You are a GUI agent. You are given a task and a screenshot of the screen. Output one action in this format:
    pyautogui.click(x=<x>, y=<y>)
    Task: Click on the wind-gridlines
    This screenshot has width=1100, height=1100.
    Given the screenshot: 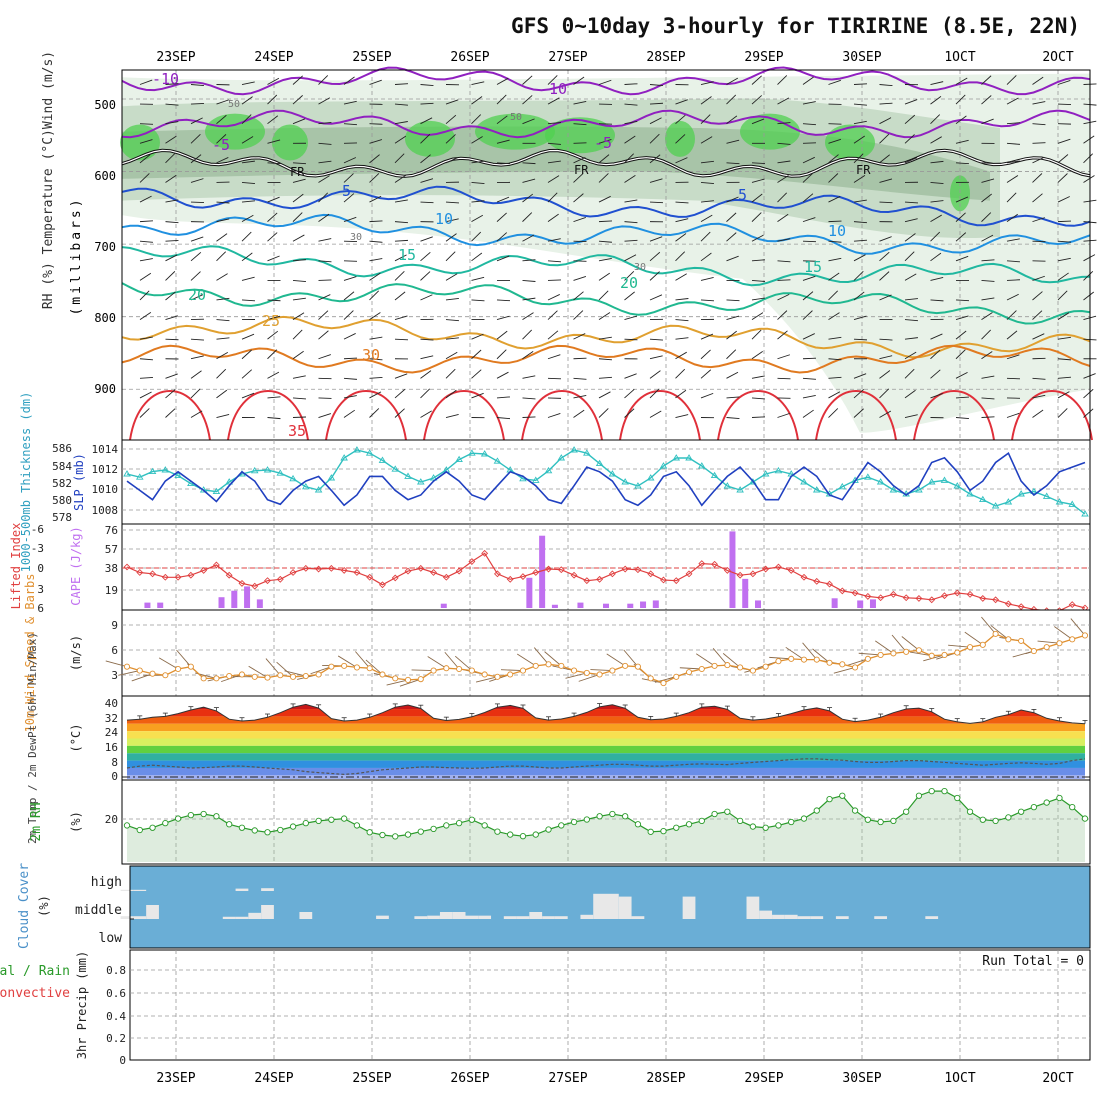 What is the action you would take?
    pyautogui.click(x=606, y=653)
    